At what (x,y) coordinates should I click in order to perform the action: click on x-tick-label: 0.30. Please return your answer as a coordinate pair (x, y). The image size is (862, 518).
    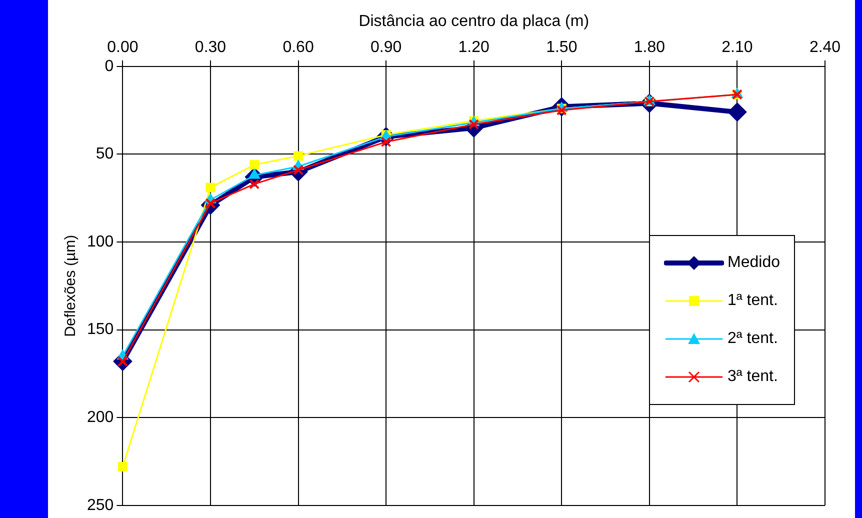
    Looking at the image, I should click on (210, 47).